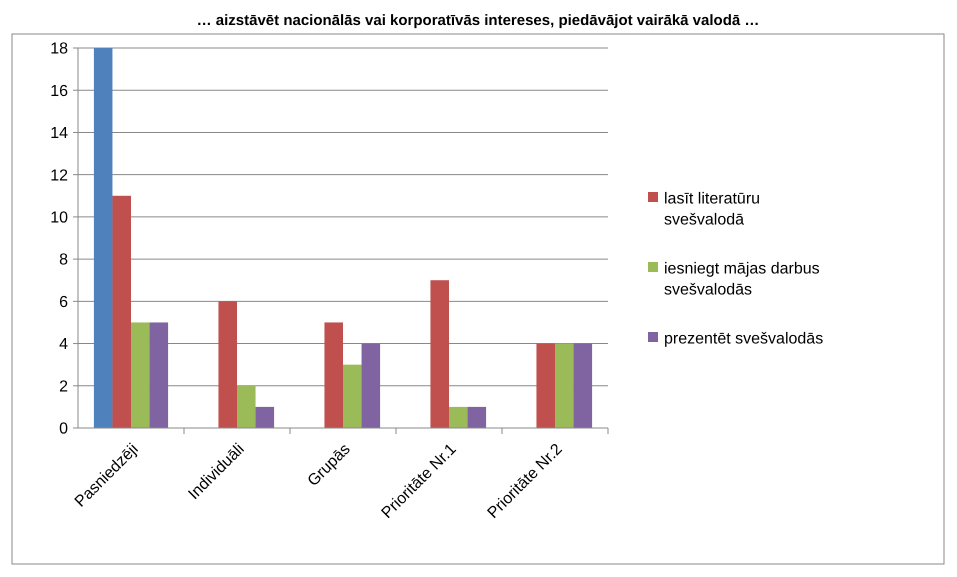  What do you see at coordinates (59, 91) in the screenshot?
I see `y-tick-label: 16` at bounding box center [59, 91].